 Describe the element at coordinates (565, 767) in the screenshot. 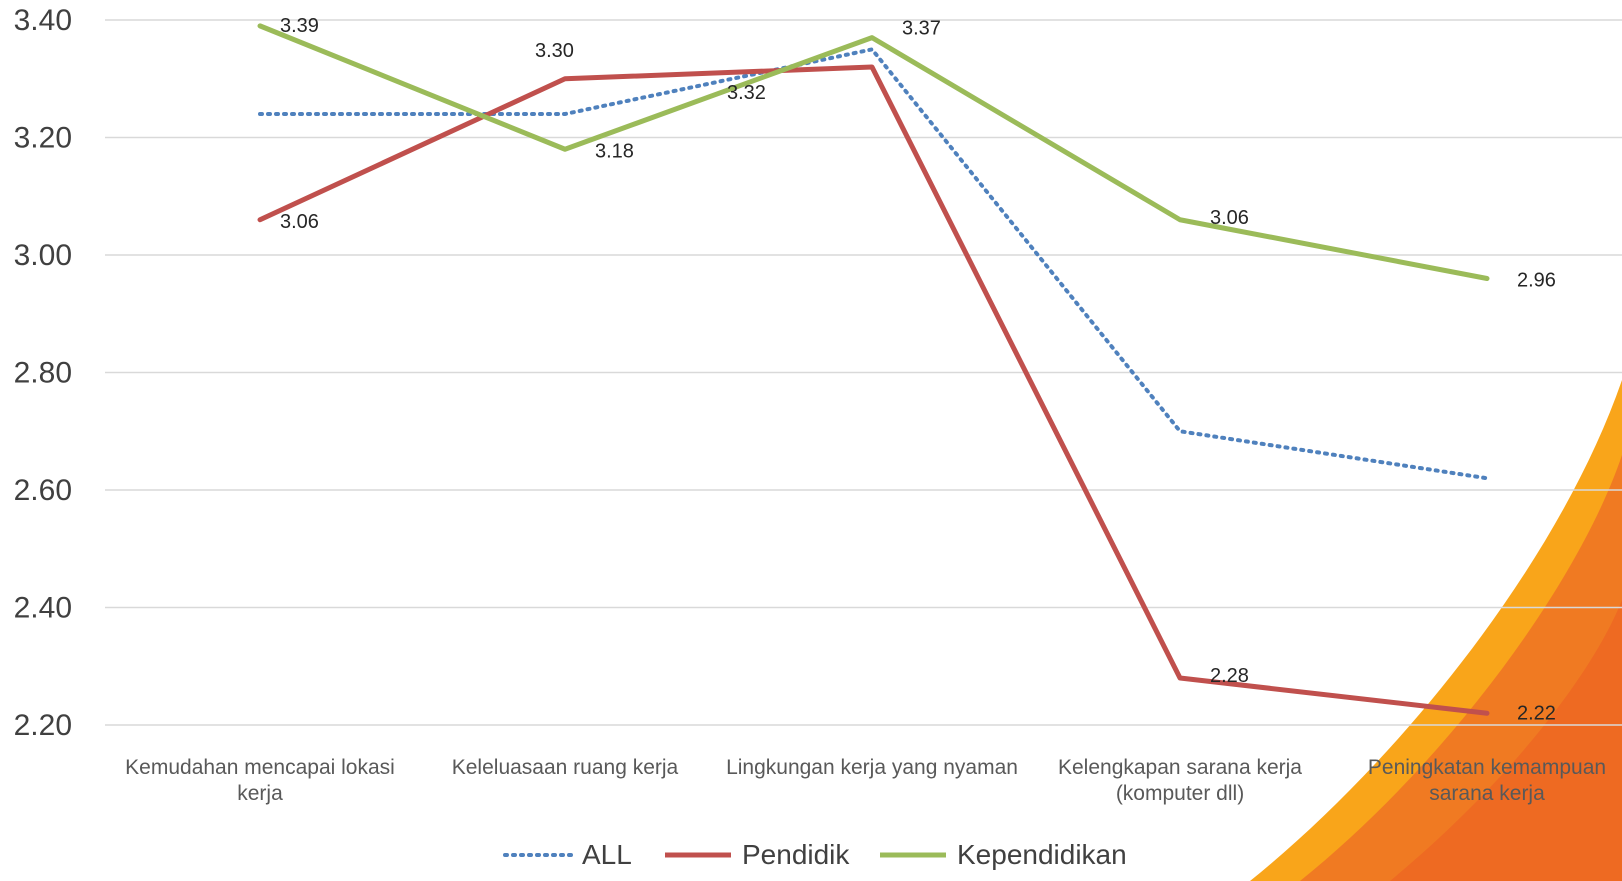

I see `x-tick-label: Keleluasaan ruang kerja` at that location.